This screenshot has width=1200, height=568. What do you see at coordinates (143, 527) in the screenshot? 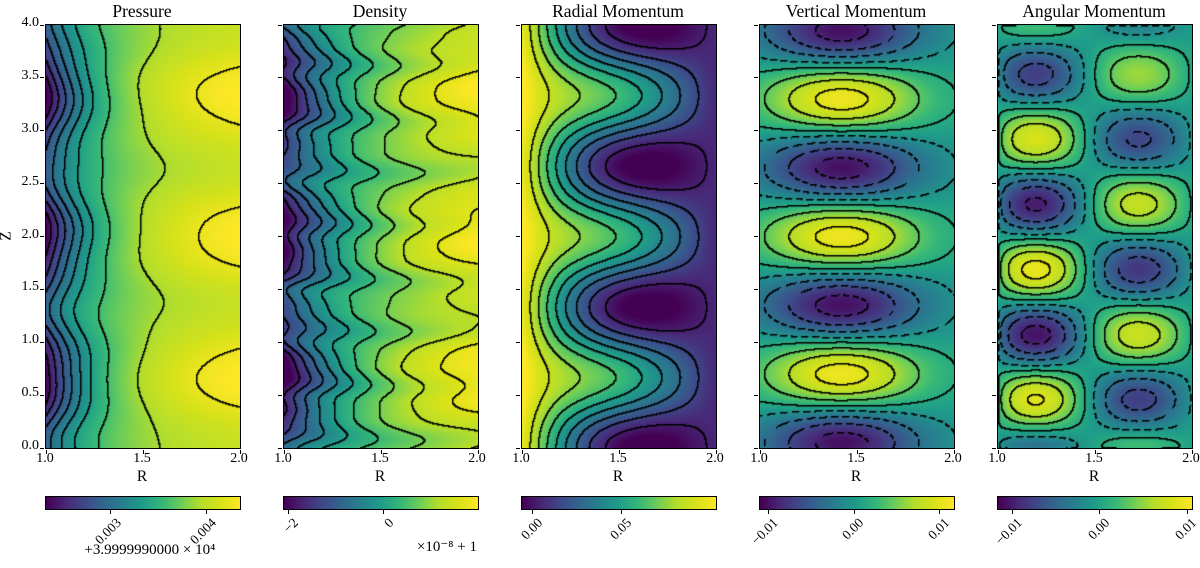
I see `colorbar: 0.003 0.004 +3.9999990000 × 10⁴` at bounding box center [143, 527].